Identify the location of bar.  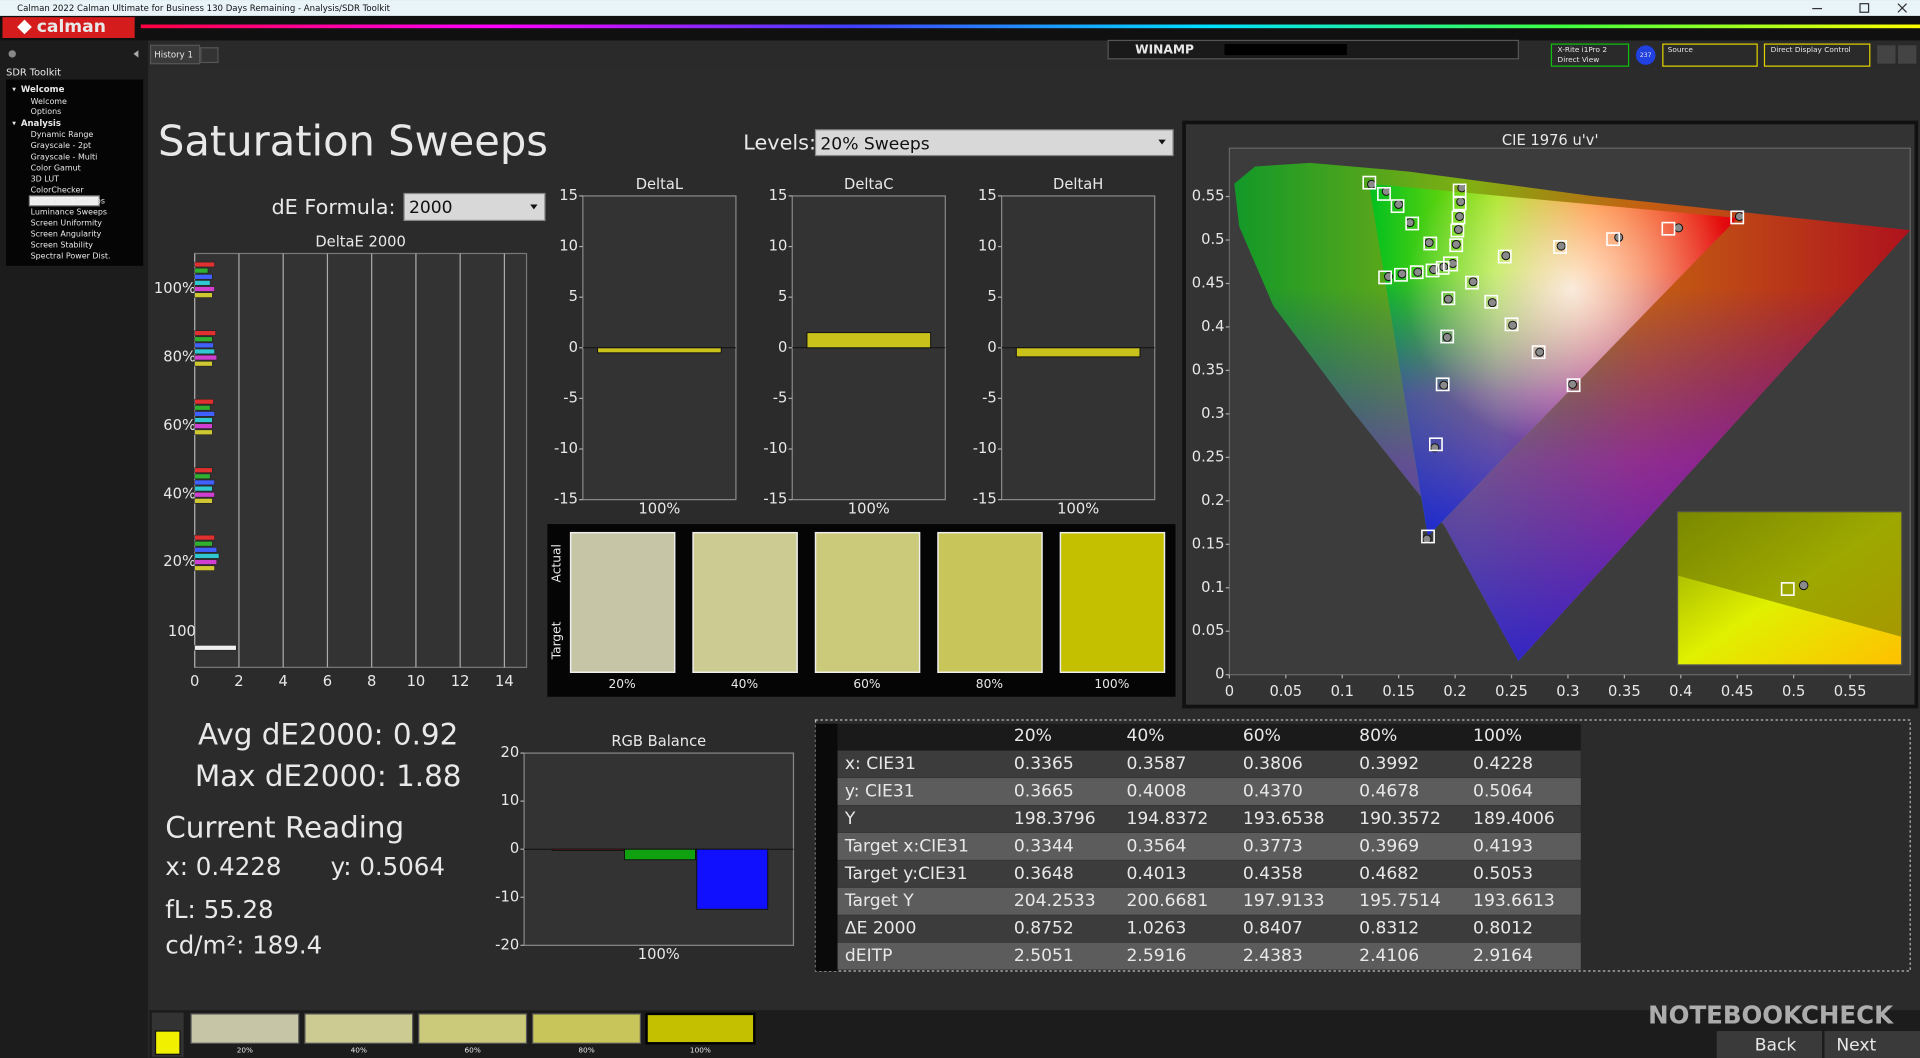
(869, 340).